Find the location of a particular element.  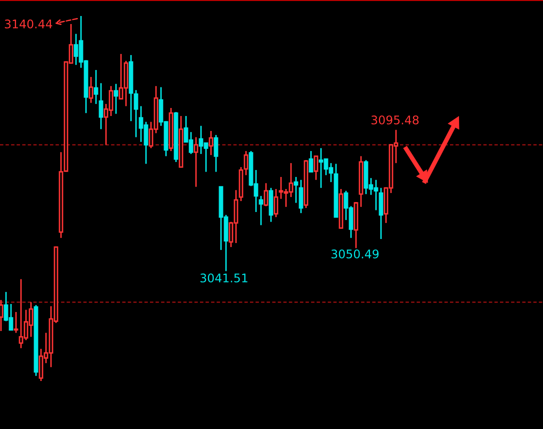

annotation: 3095.48 is located at coordinates (395, 119).